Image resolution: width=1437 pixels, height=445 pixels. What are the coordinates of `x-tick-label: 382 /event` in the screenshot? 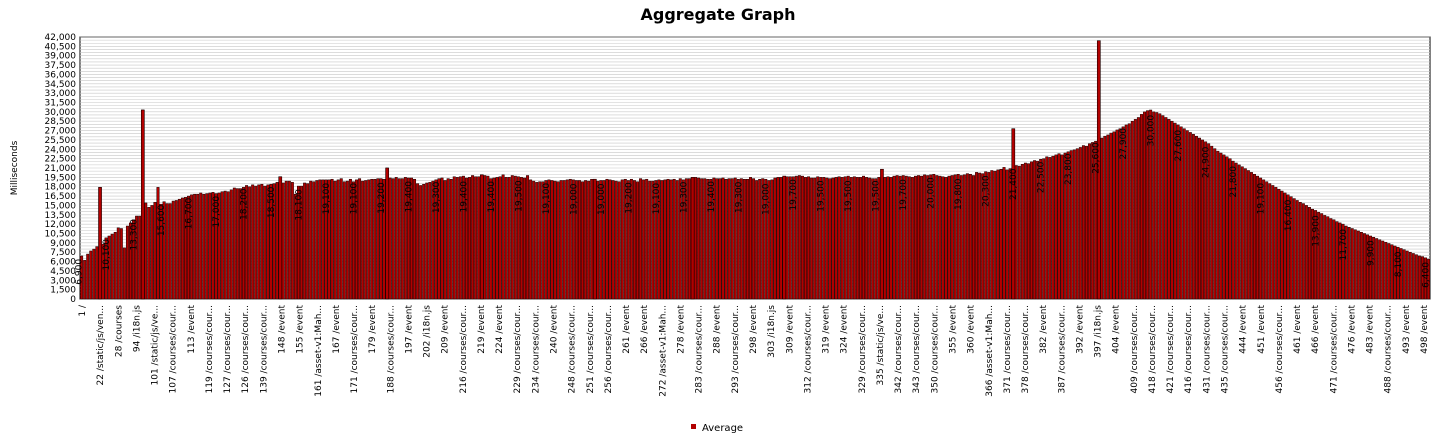 It's located at (1044, 329).